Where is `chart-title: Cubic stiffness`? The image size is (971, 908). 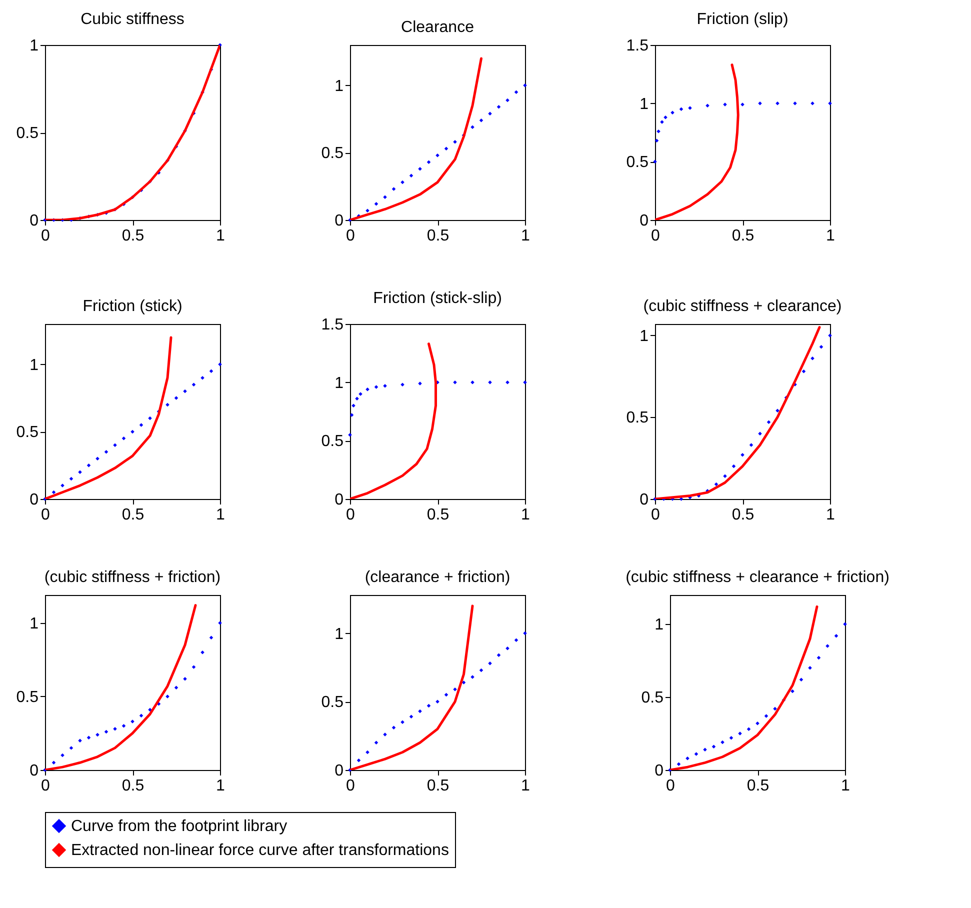
chart-title: Cubic stiffness is located at coordinates (132, 19).